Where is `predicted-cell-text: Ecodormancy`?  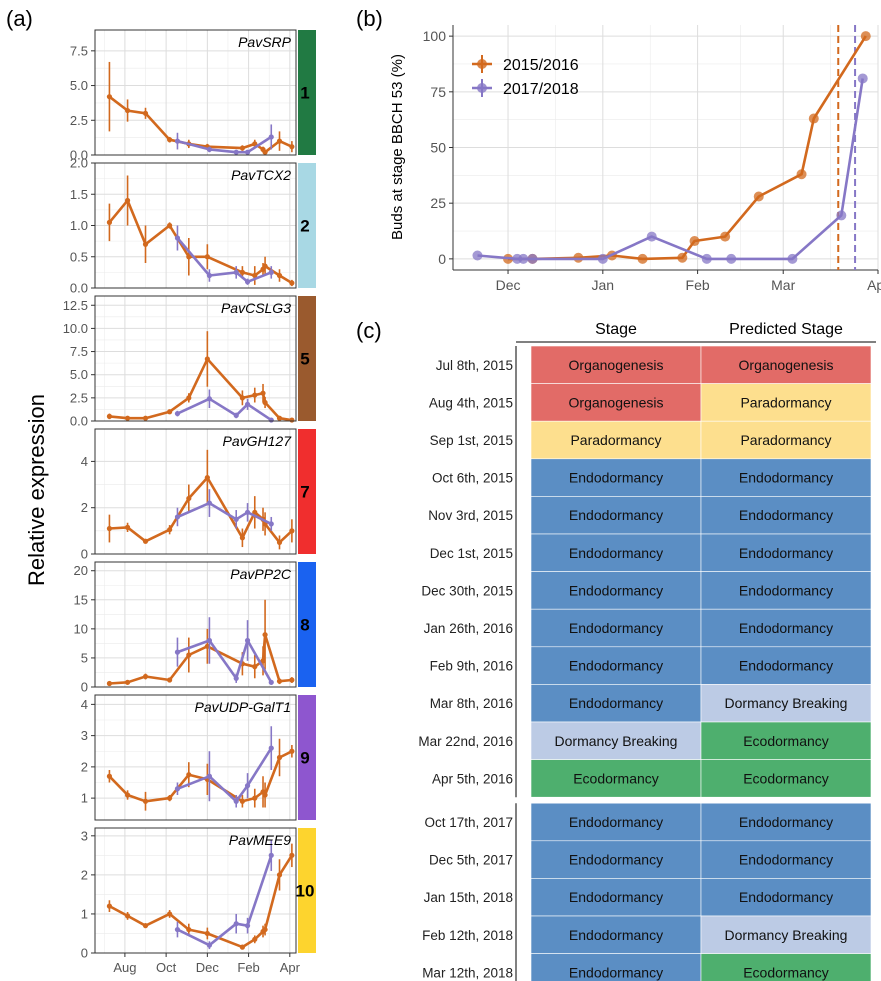 predicted-cell-text: Ecodormancy is located at coordinates (786, 778).